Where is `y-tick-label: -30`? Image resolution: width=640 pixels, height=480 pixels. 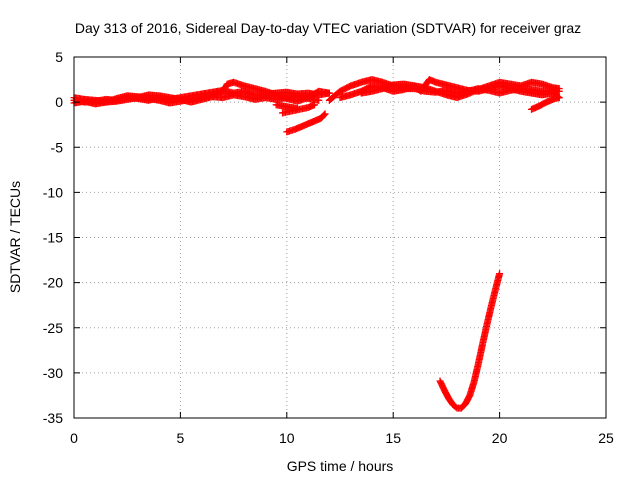 y-tick-label: -30 is located at coordinates (53, 373).